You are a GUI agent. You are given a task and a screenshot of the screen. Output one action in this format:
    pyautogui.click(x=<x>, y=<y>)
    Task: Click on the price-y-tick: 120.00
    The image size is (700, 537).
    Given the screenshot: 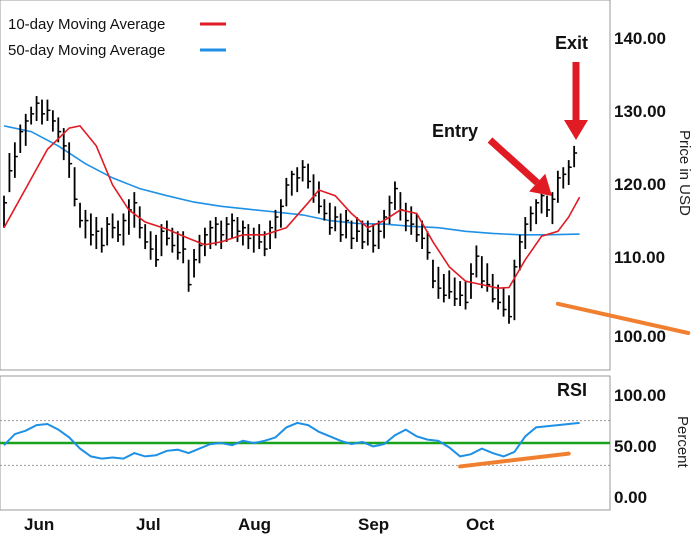 What is the action you would take?
    pyautogui.click(x=640, y=184)
    